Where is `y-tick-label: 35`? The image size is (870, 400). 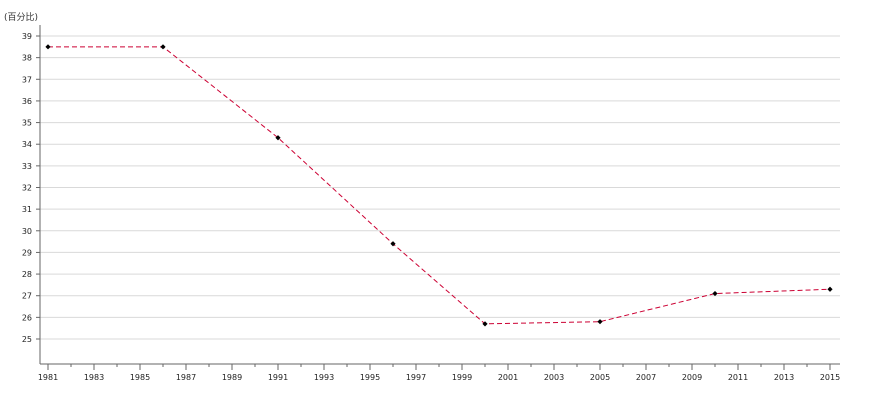
y-tick-label: 35 is located at coordinates (27, 123).